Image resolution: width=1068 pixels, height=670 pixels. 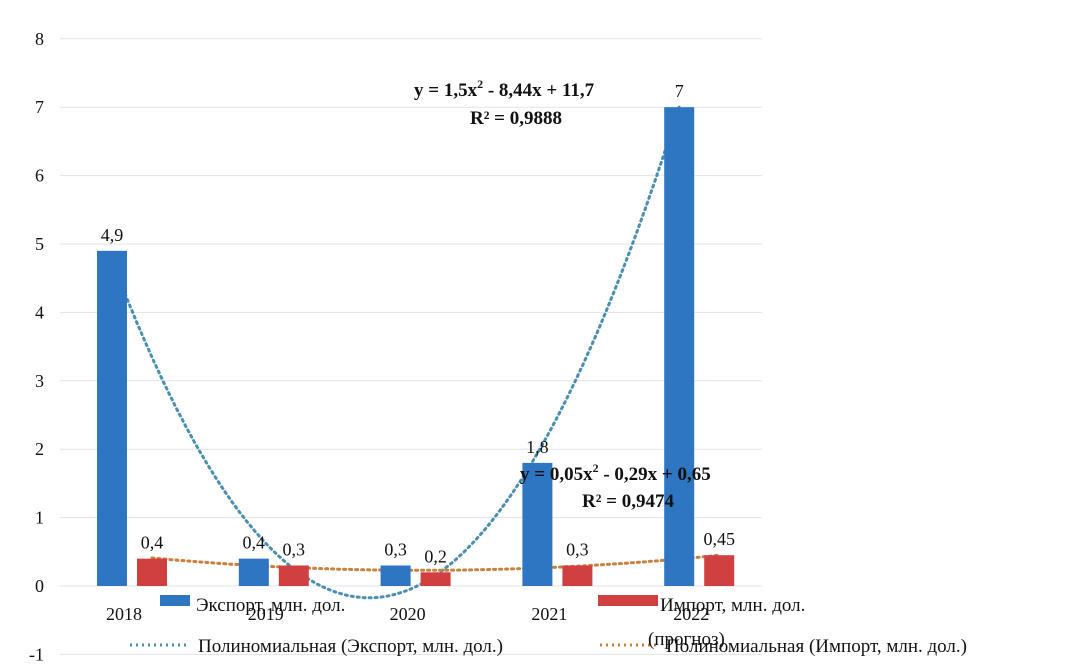 What do you see at coordinates (679, 91) in the screenshot?
I see `export-data-label: 7` at bounding box center [679, 91].